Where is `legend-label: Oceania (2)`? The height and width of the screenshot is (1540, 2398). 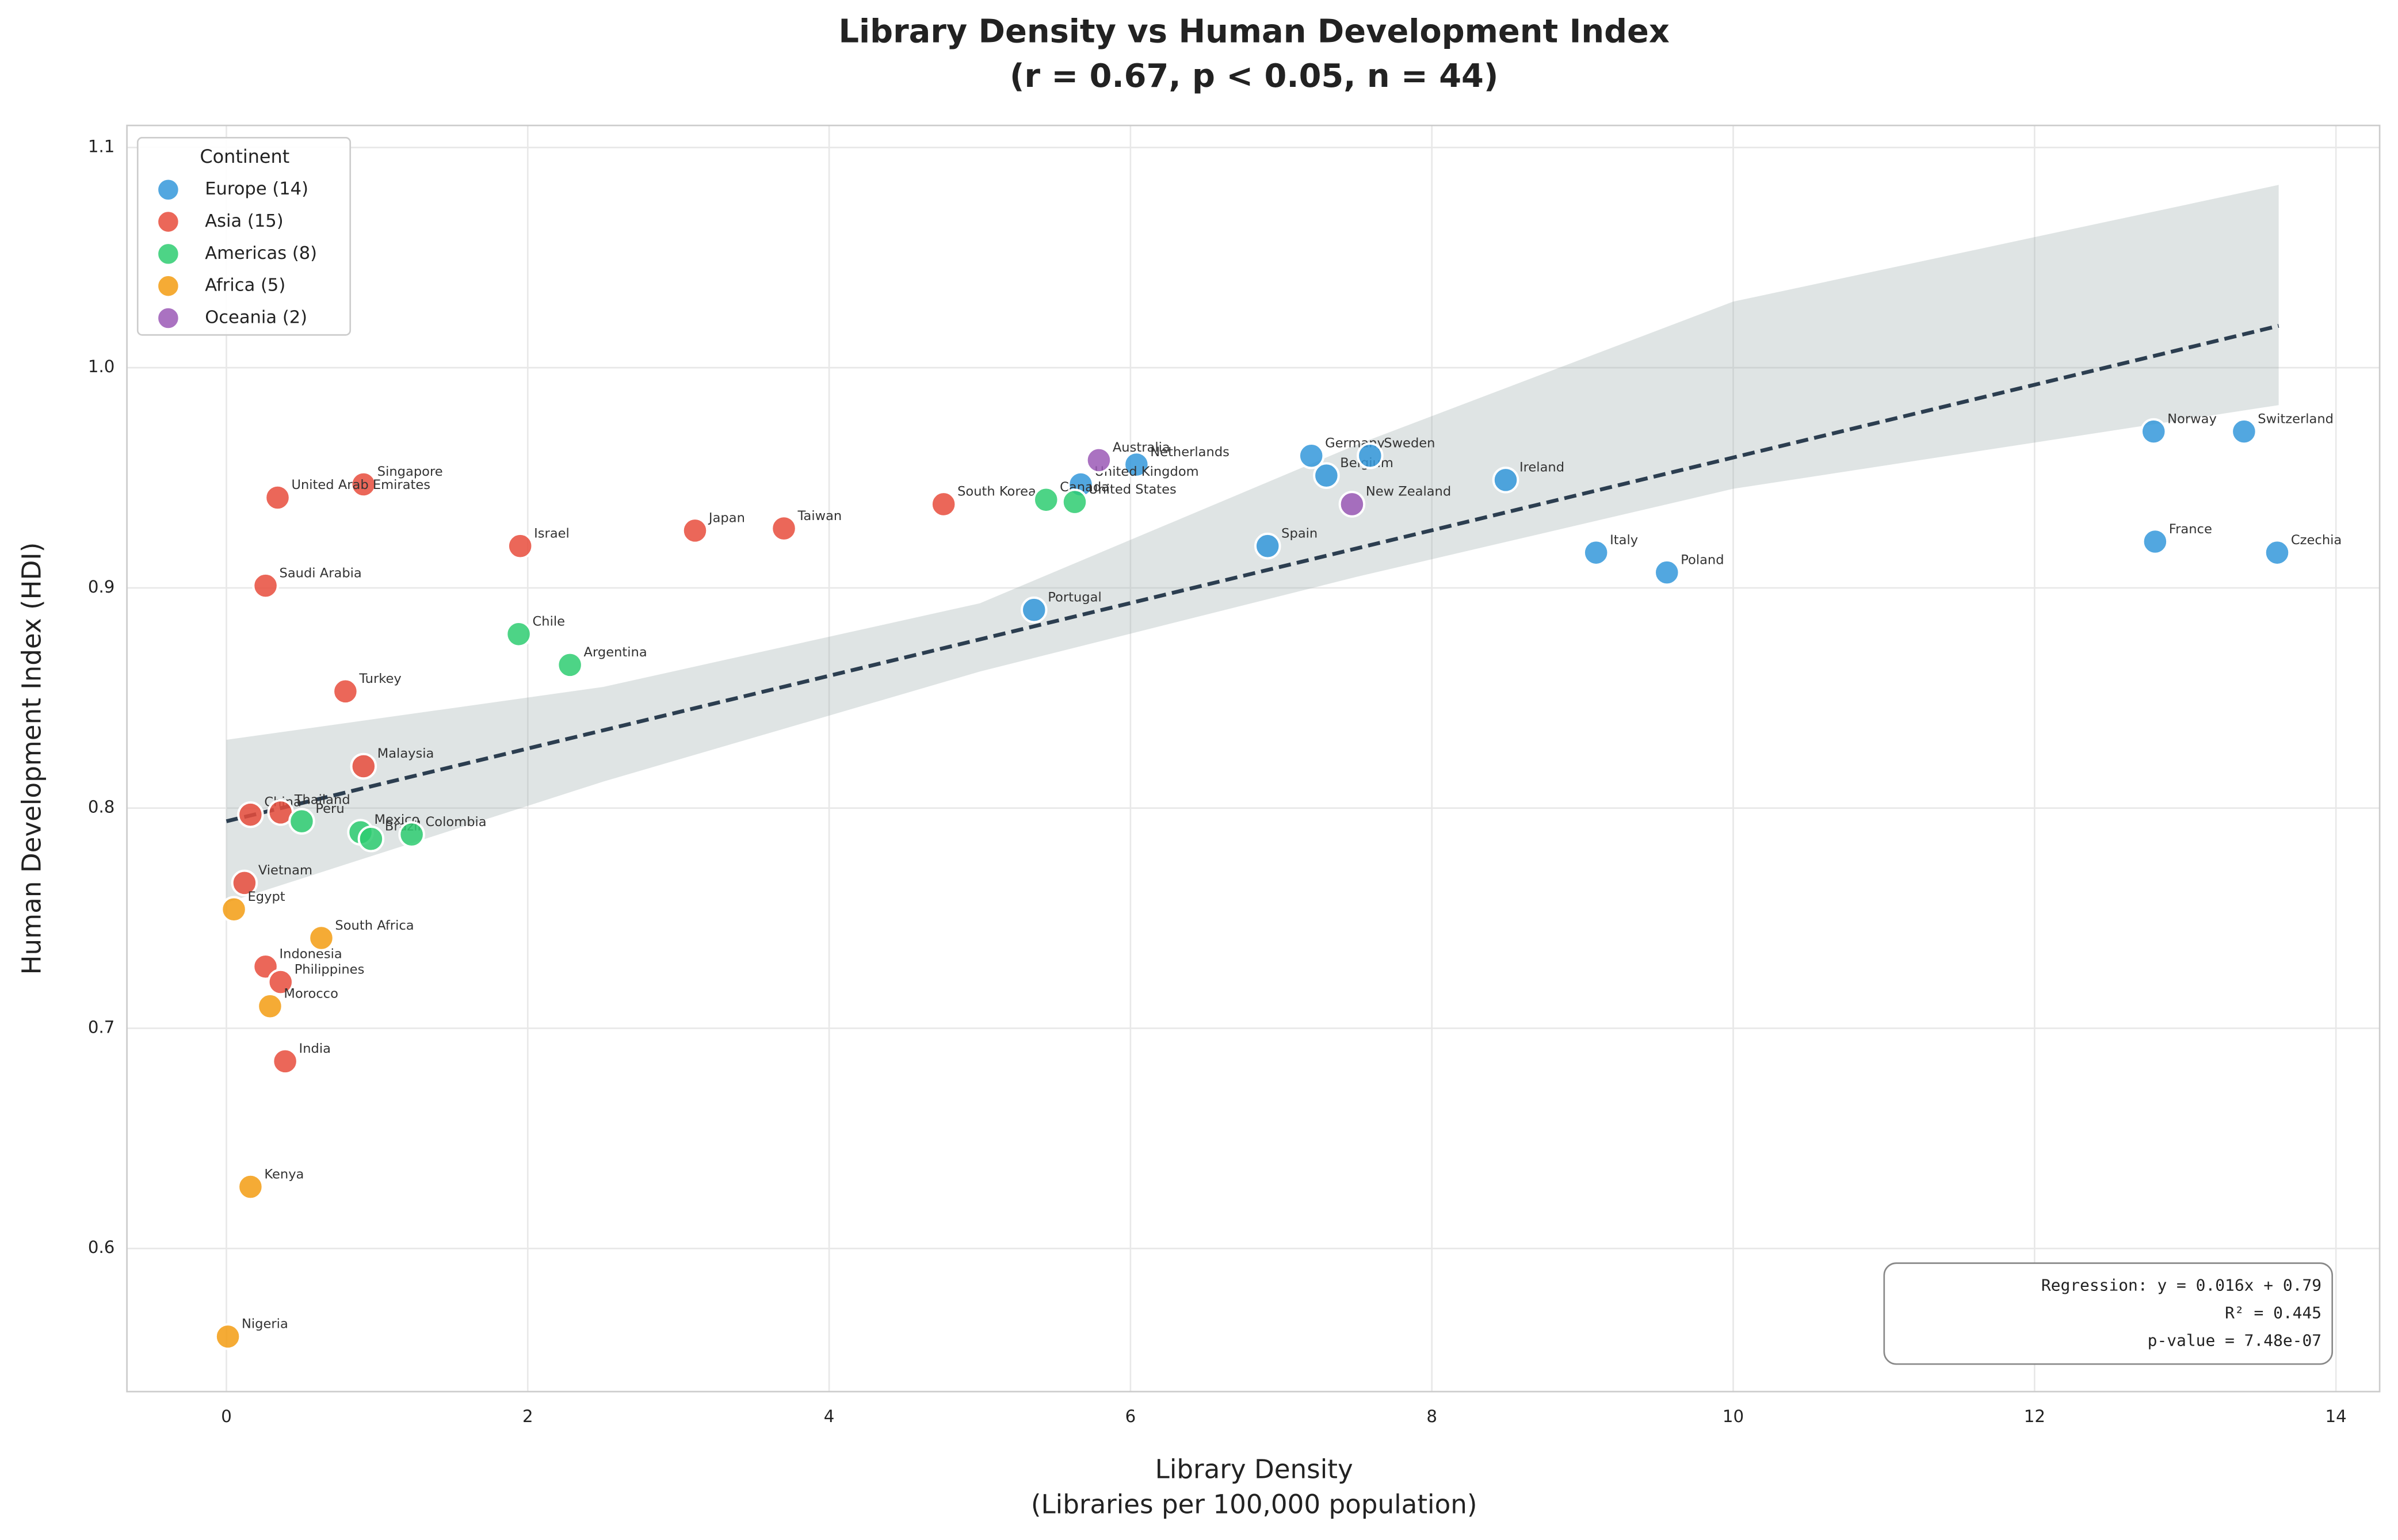 legend-label: Oceania (2) is located at coordinates (256, 318).